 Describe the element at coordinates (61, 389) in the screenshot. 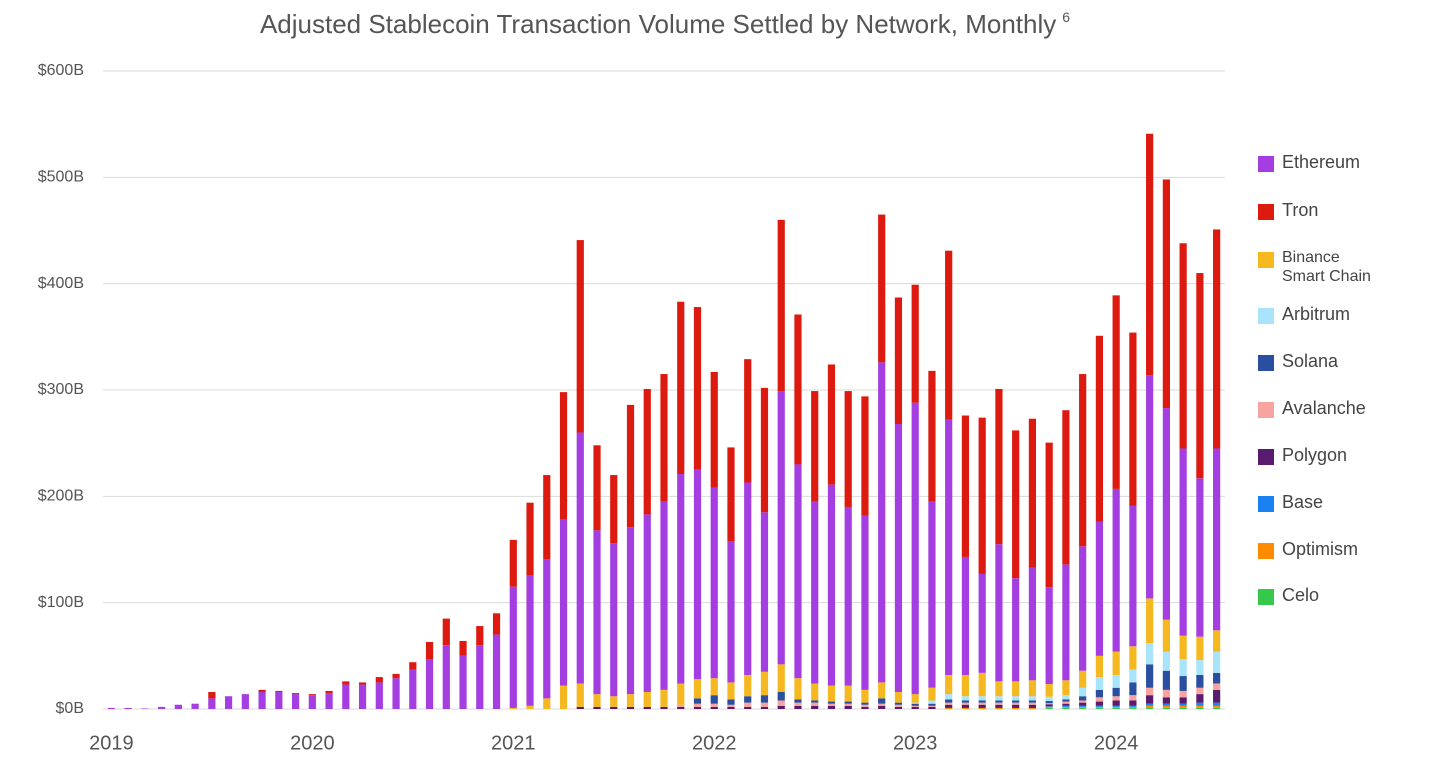

I see `y-tick-label: $300B` at that location.